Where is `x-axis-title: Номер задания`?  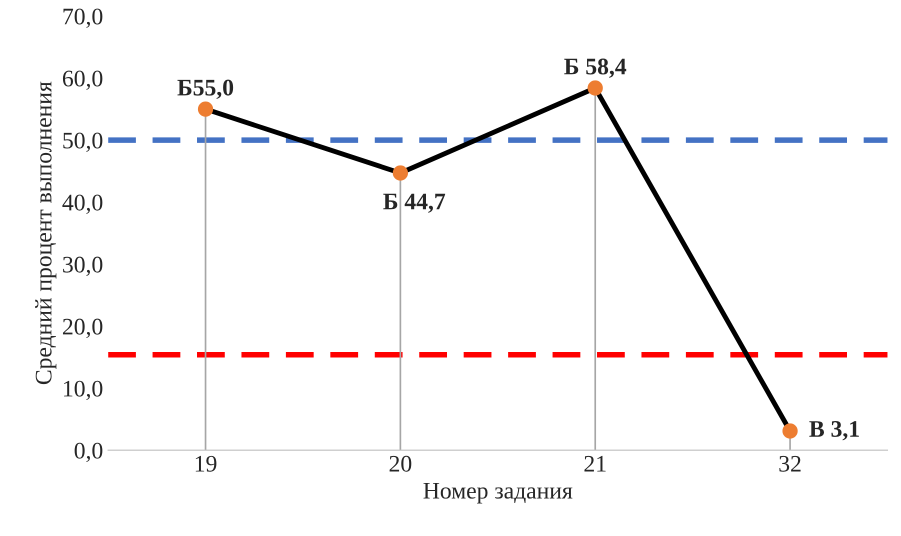
x-axis-title: Номер задания is located at coordinates (497, 493).